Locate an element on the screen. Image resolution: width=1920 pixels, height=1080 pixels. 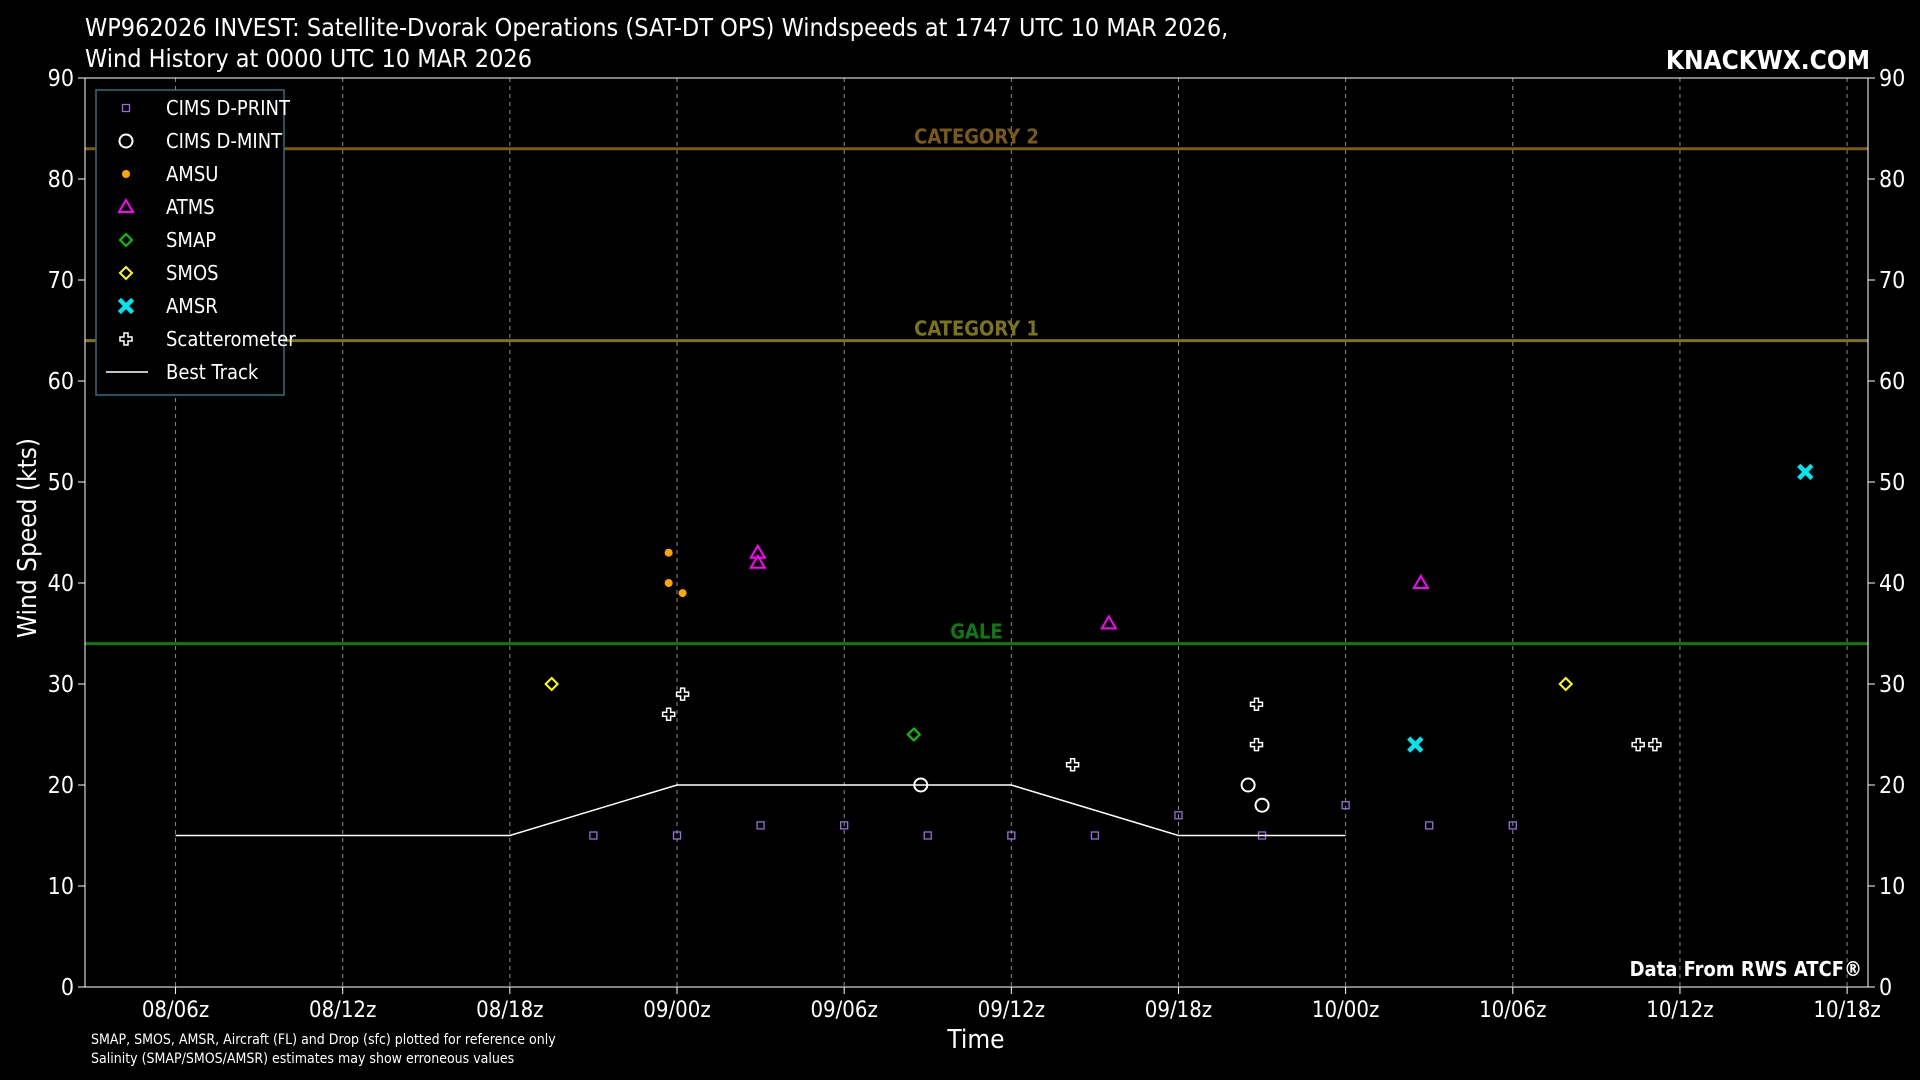
y-tick-label-right: 0 is located at coordinates (1885, 988).